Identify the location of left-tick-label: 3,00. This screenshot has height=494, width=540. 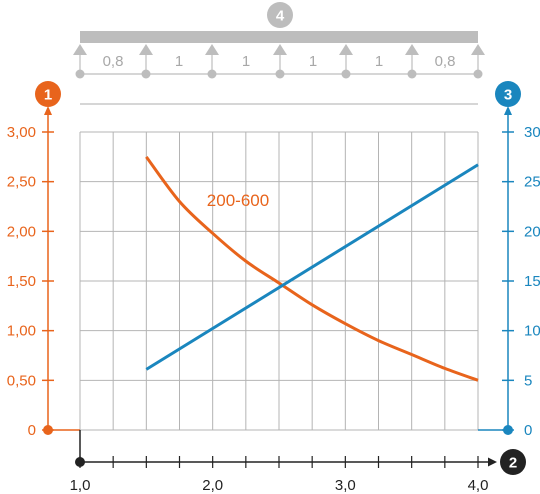
(21, 132).